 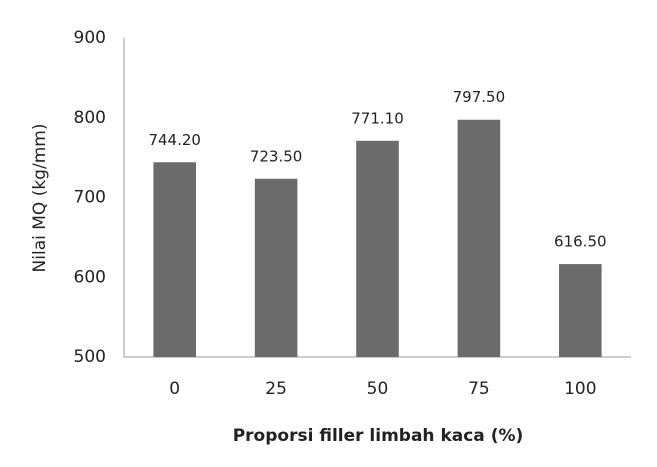 What do you see at coordinates (580, 389) in the screenshot?
I see `x-tick-label: 100` at bounding box center [580, 389].